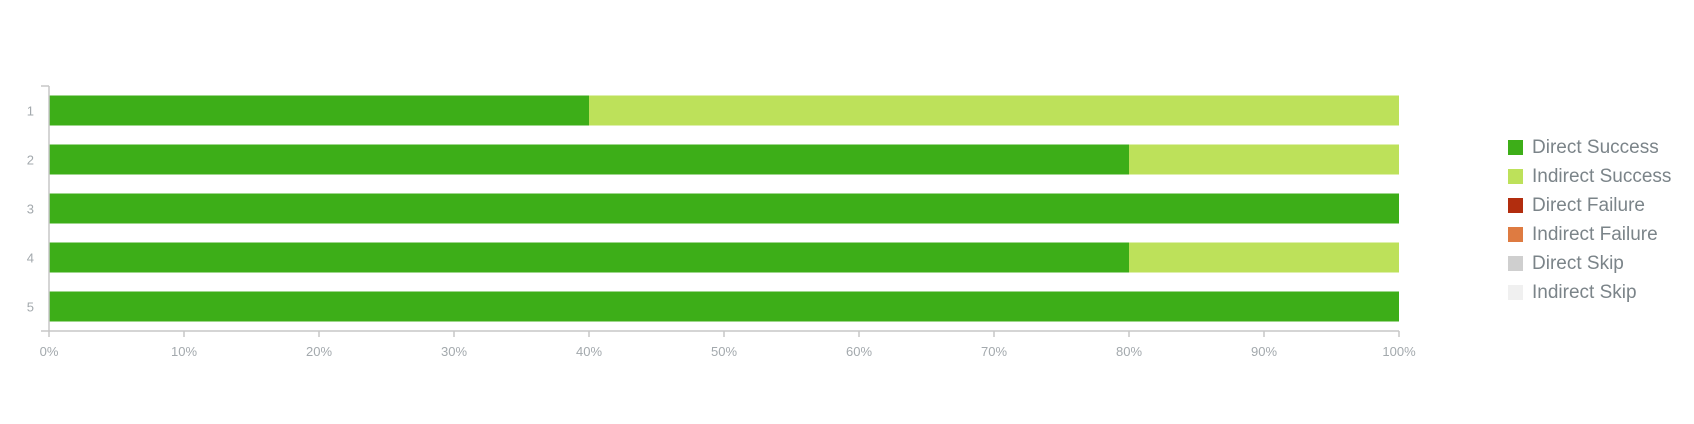  Describe the element at coordinates (589, 351) in the screenshot. I see `x-tick-label: 40%` at that location.